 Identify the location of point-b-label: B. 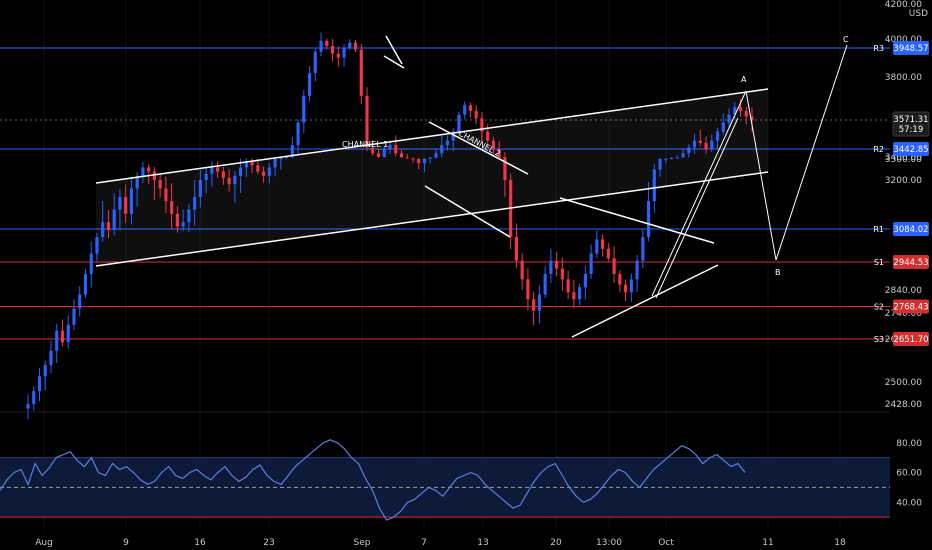
(778, 272).